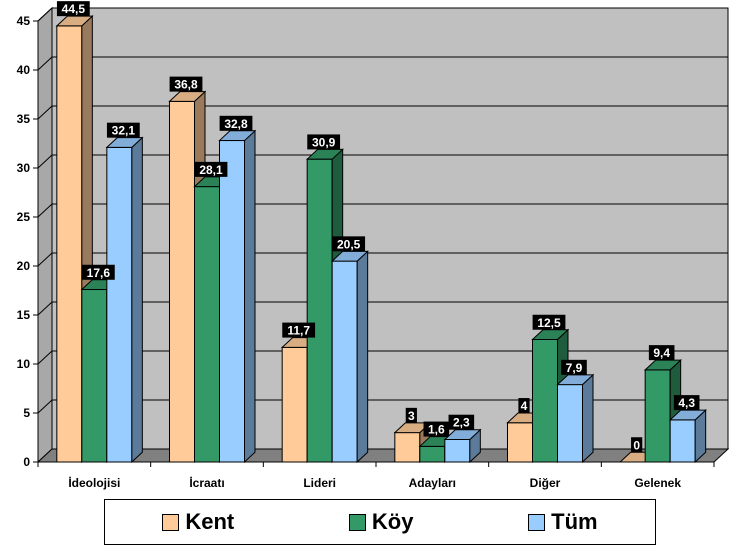 The width and height of the screenshot is (729, 550). Describe the element at coordinates (392, 521) in the screenshot. I see `legend-label-koy: Köy` at that location.